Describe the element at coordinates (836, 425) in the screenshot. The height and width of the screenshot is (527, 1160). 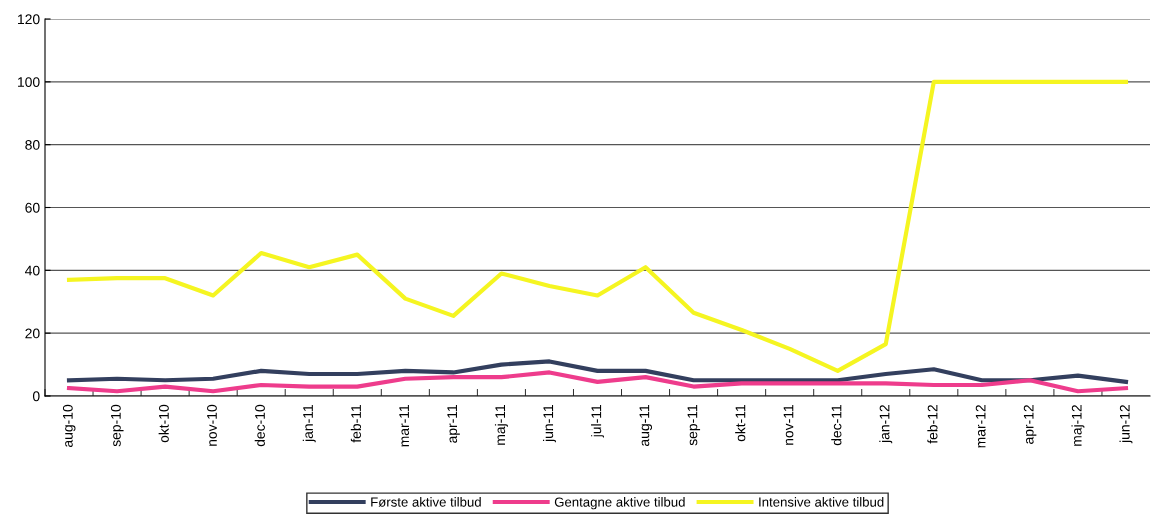
I see `x-tick-label: dec-11` at that location.